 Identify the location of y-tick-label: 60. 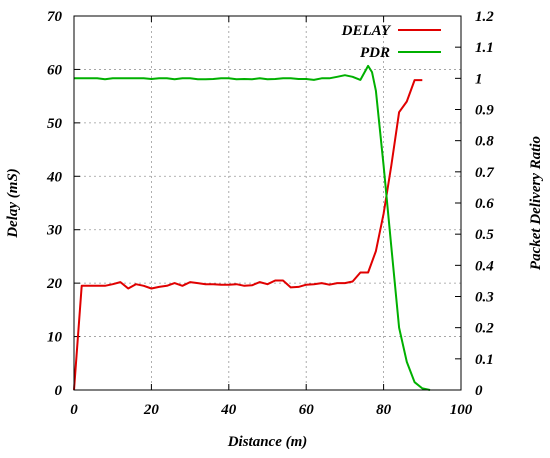
(55, 70).